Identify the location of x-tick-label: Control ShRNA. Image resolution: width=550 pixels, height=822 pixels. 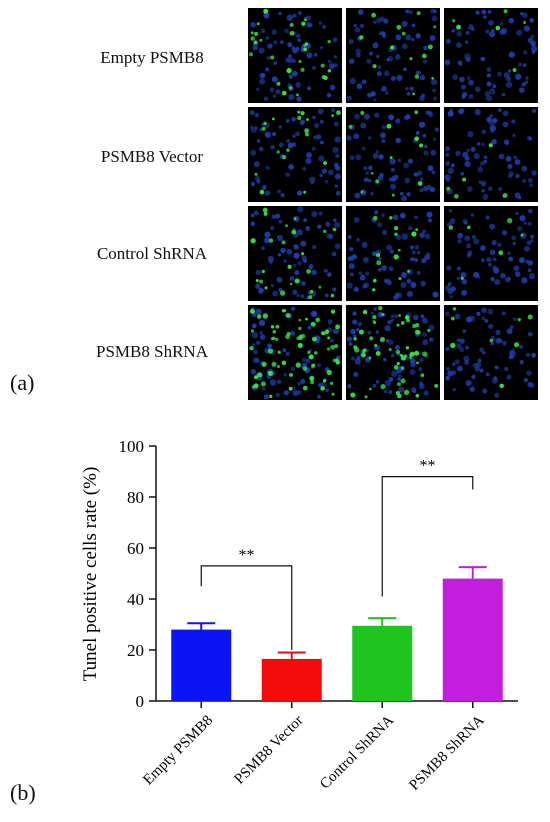
(357, 752).